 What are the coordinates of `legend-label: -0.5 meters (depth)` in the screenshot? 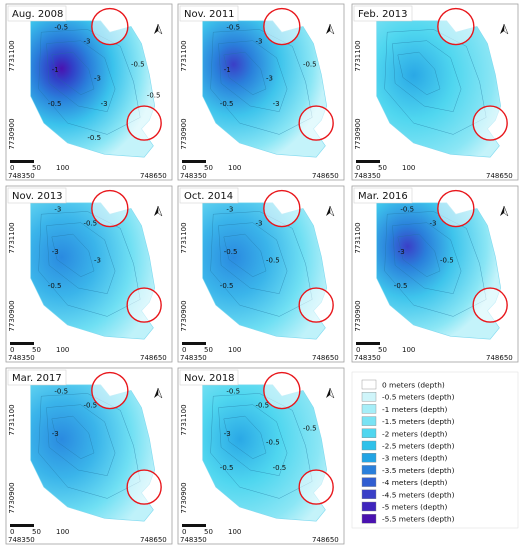 It's located at (418, 397).